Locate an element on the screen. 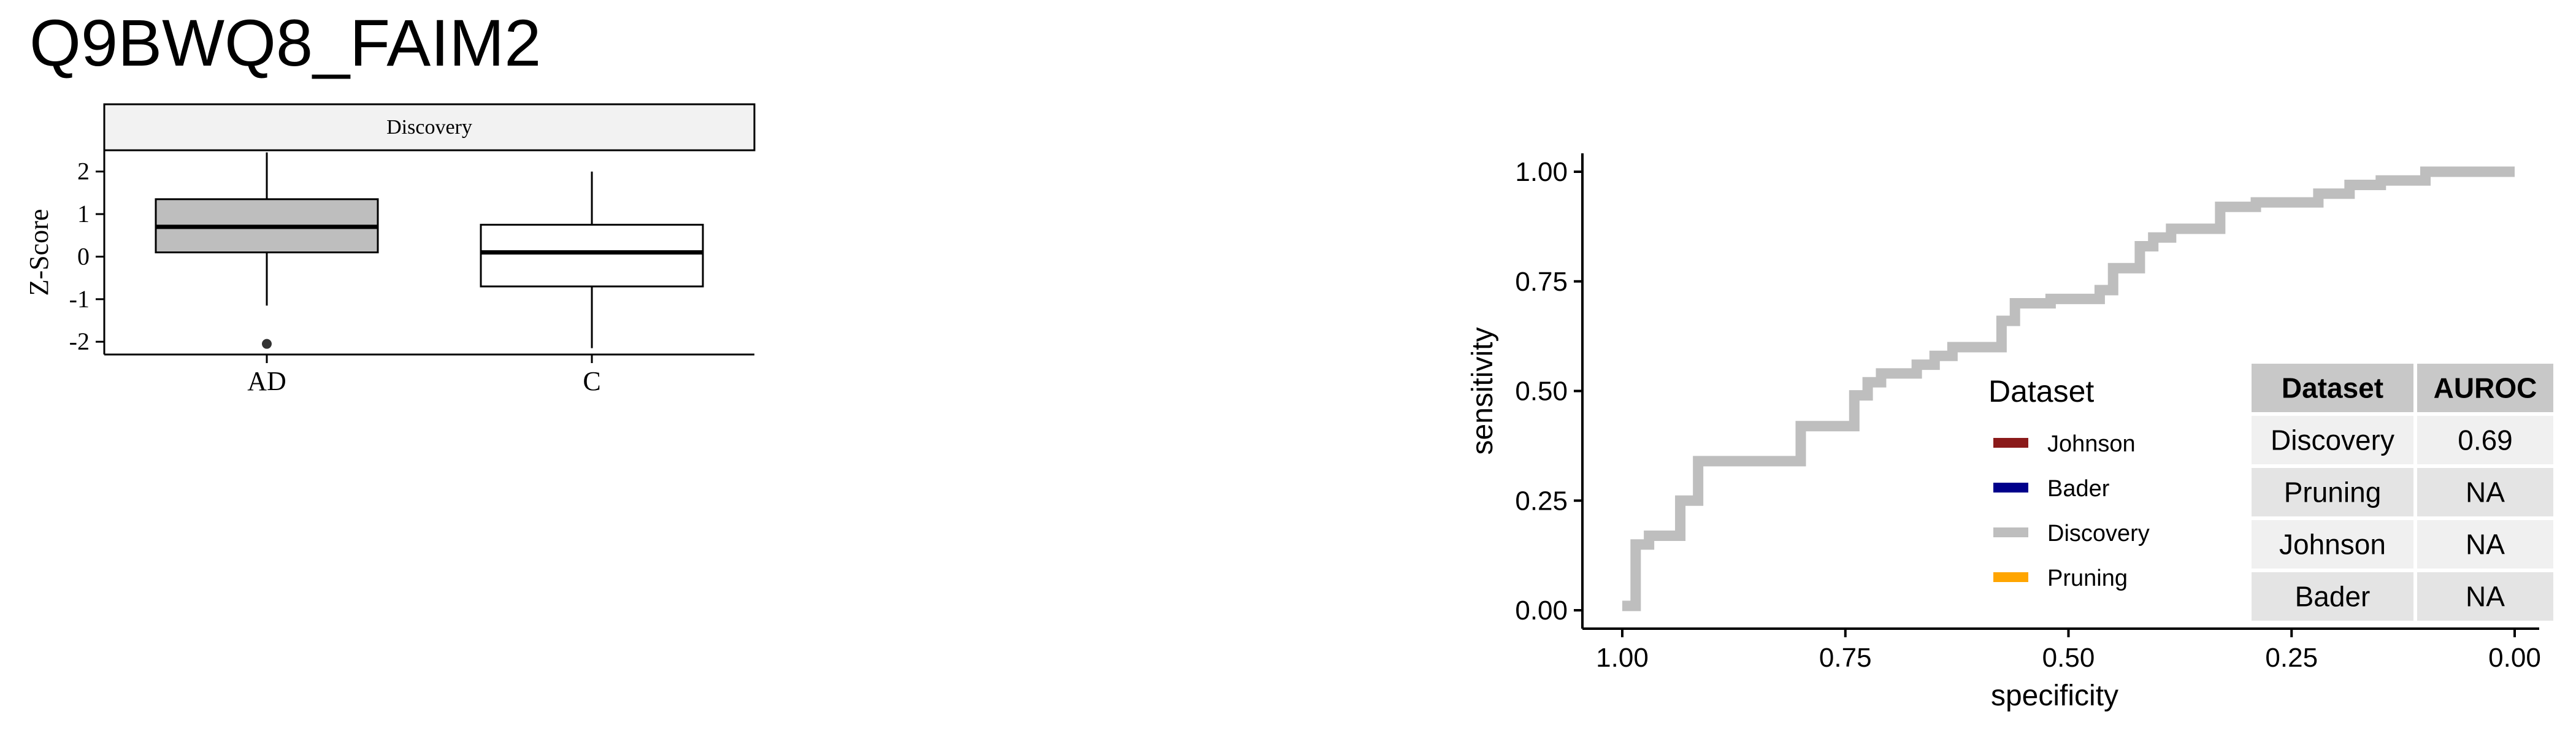 The height and width of the screenshot is (736, 2576). legend-title: Dataset is located at coordinates (2041, 391).